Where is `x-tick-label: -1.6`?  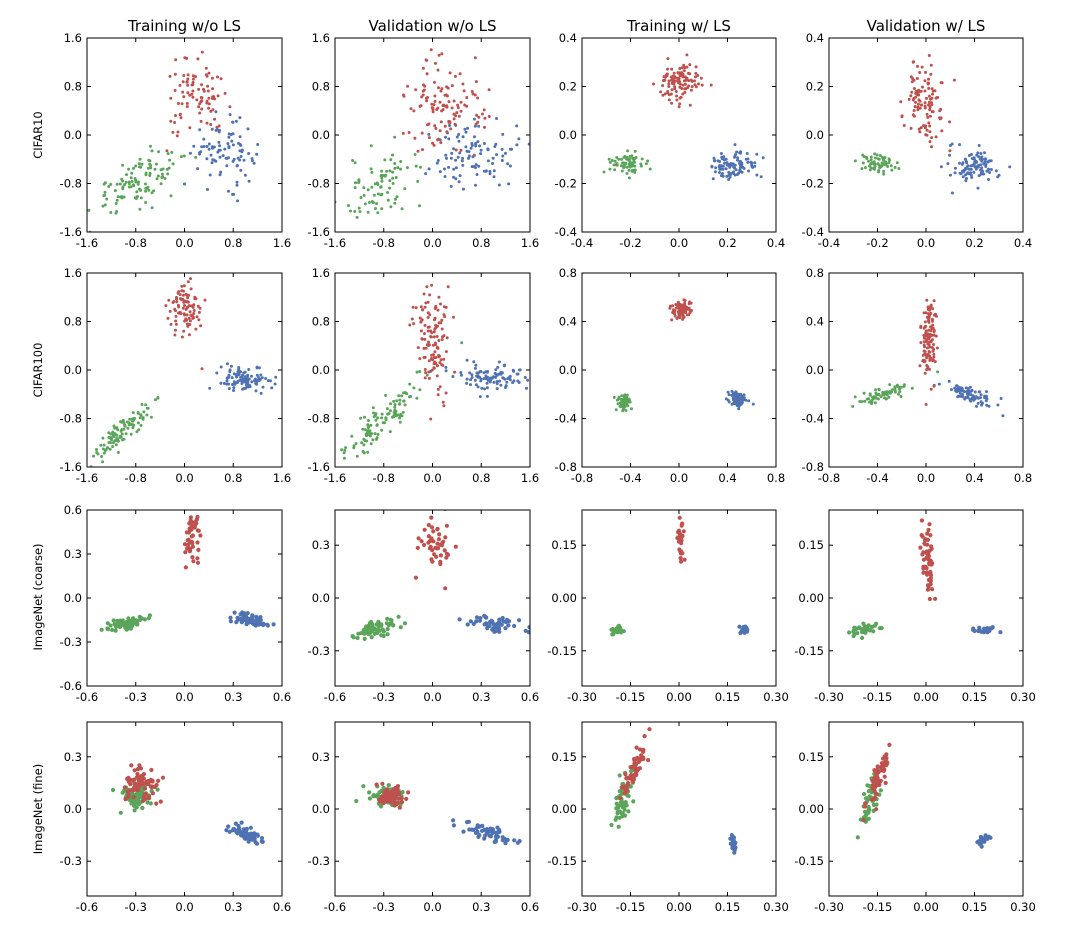
x-tick-label: -1.6 is located at coordinates (87, 478).